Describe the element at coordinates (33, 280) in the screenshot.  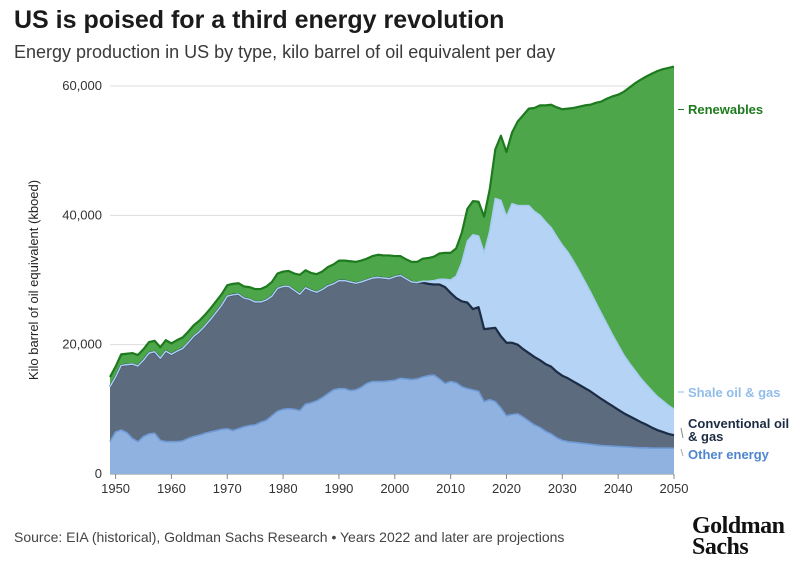
I see `y-axis-label: Kilo barrel of oil equivalent (kboed)` at that location.